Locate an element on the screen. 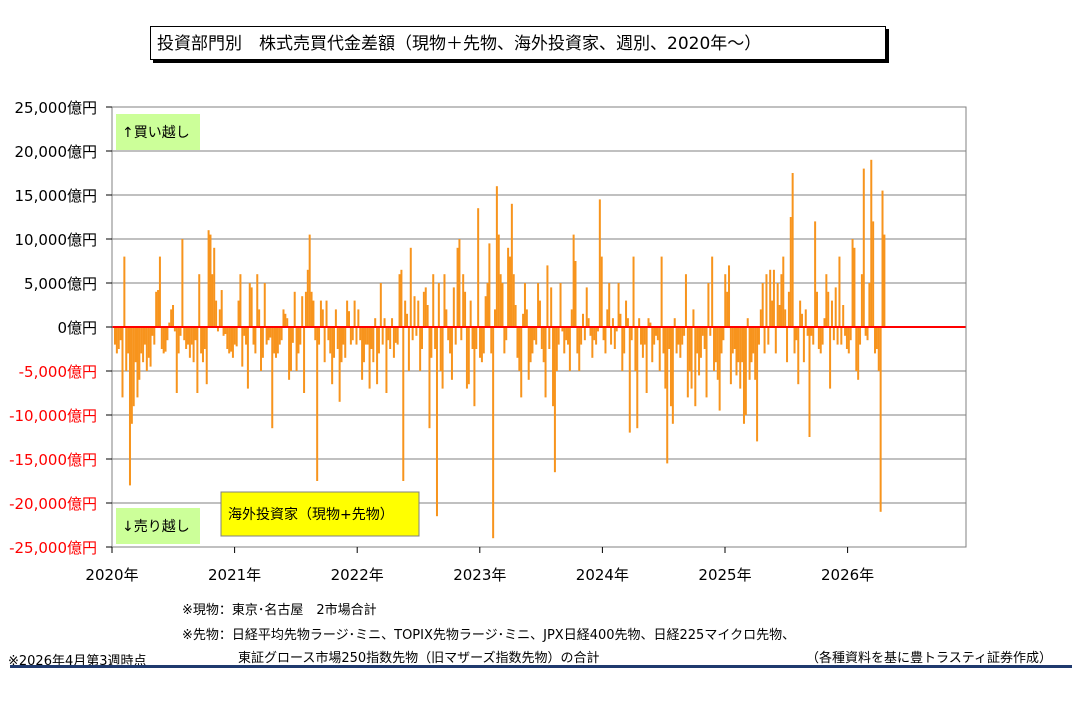 The width and height of the screenshot is (1074, 707). y-tick-label: -20,000億円 is located at coordinates (53, 504).